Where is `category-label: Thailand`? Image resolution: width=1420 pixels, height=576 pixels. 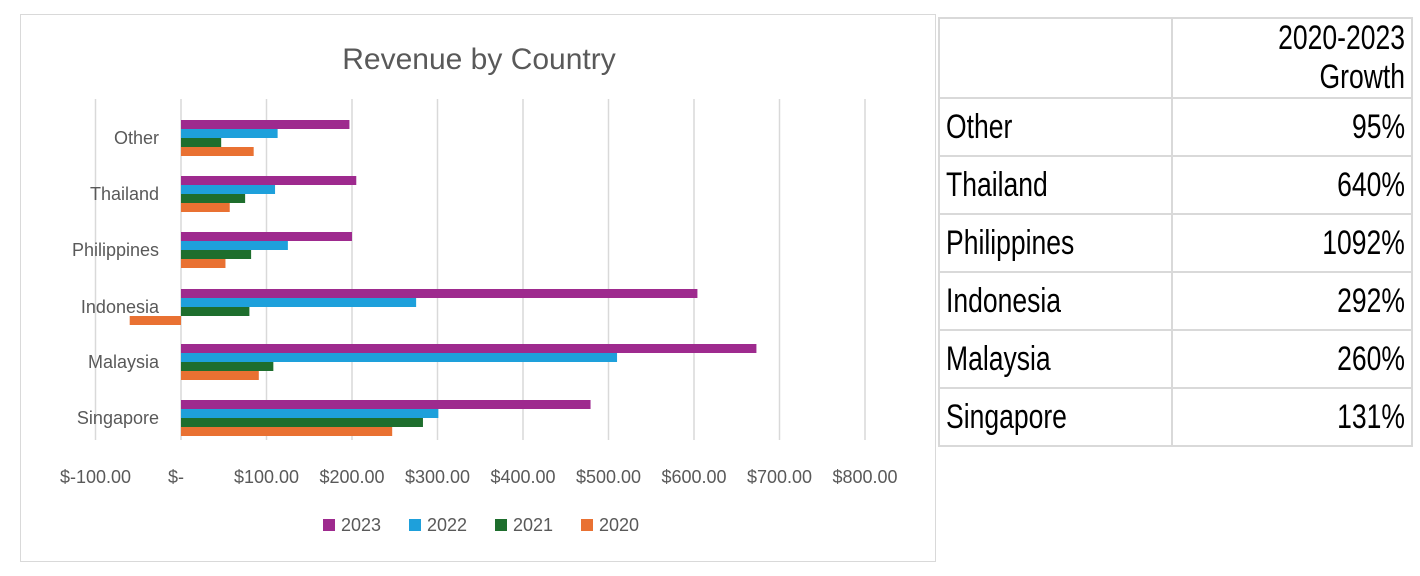 category-label: Thailand is located at coordinates (124, 194).